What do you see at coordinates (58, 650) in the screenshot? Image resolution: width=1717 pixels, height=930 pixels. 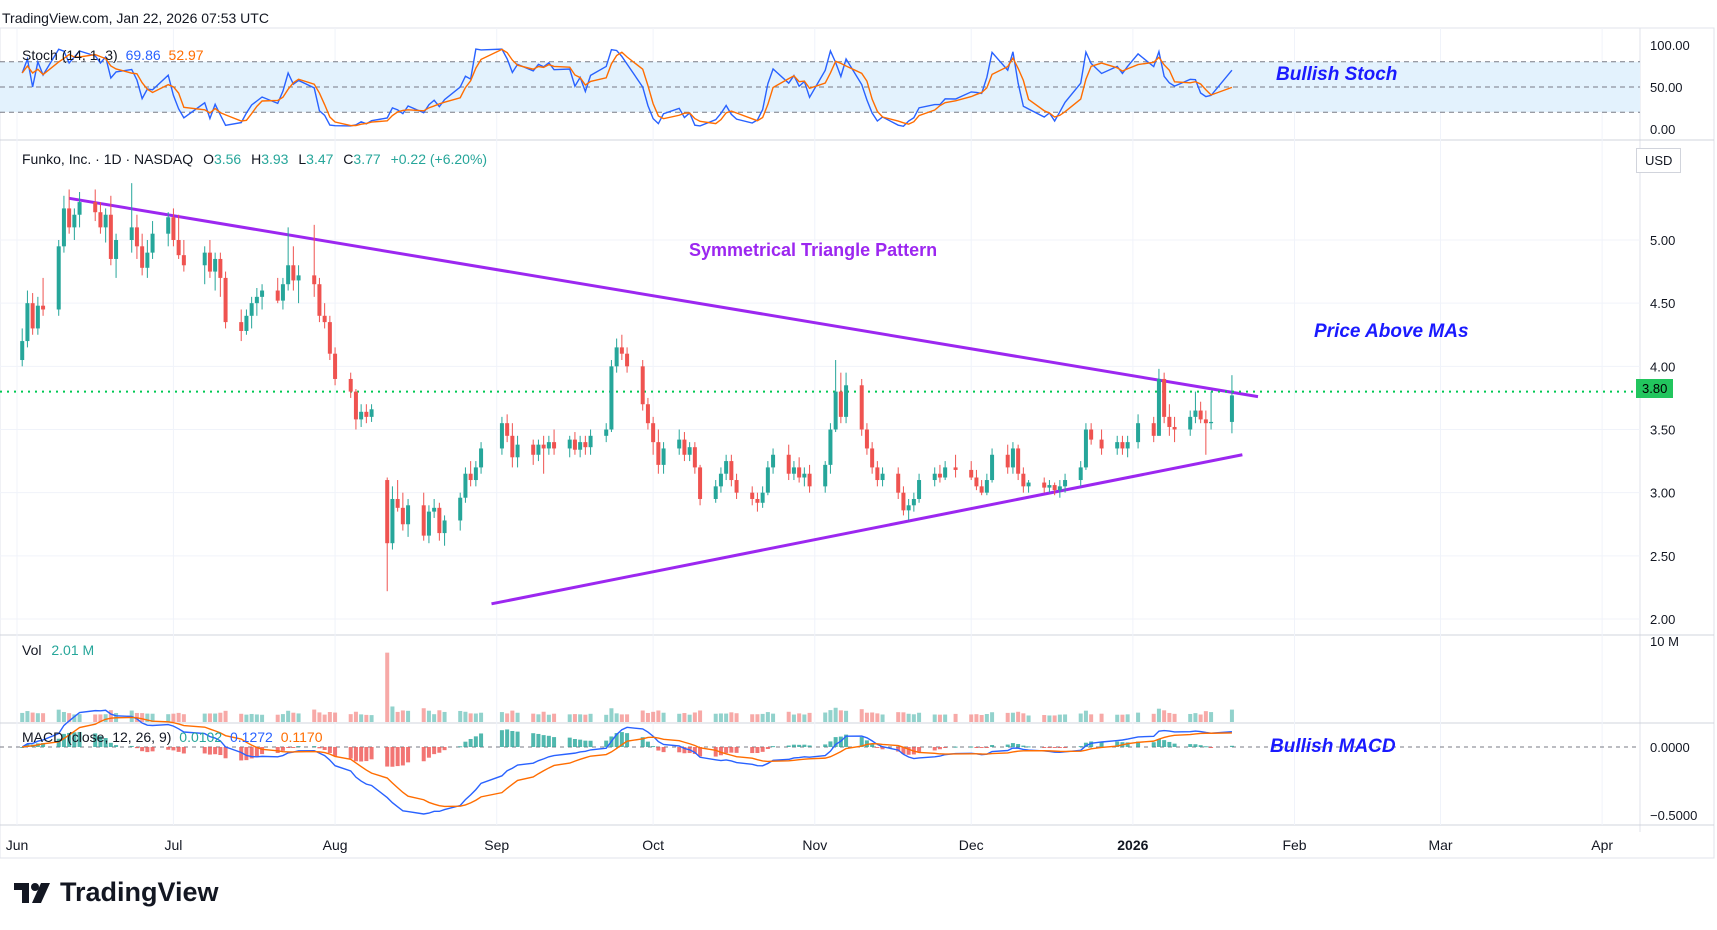 I see `volume-legend: Vol 2.01 M` at bounding box center [58, 650].